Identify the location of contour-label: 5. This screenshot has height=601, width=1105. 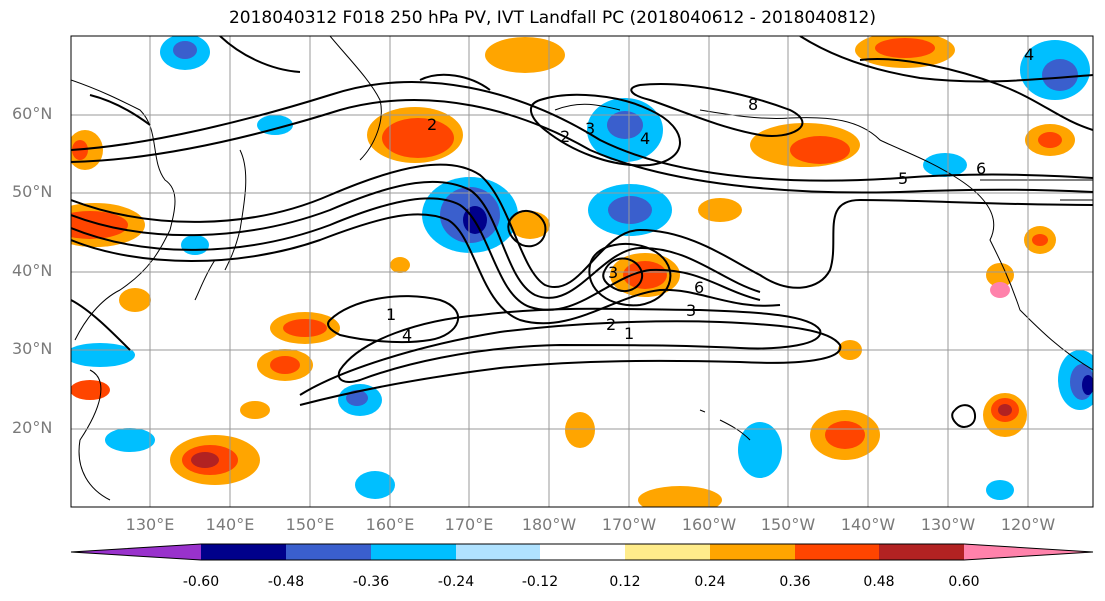
(903, 178).